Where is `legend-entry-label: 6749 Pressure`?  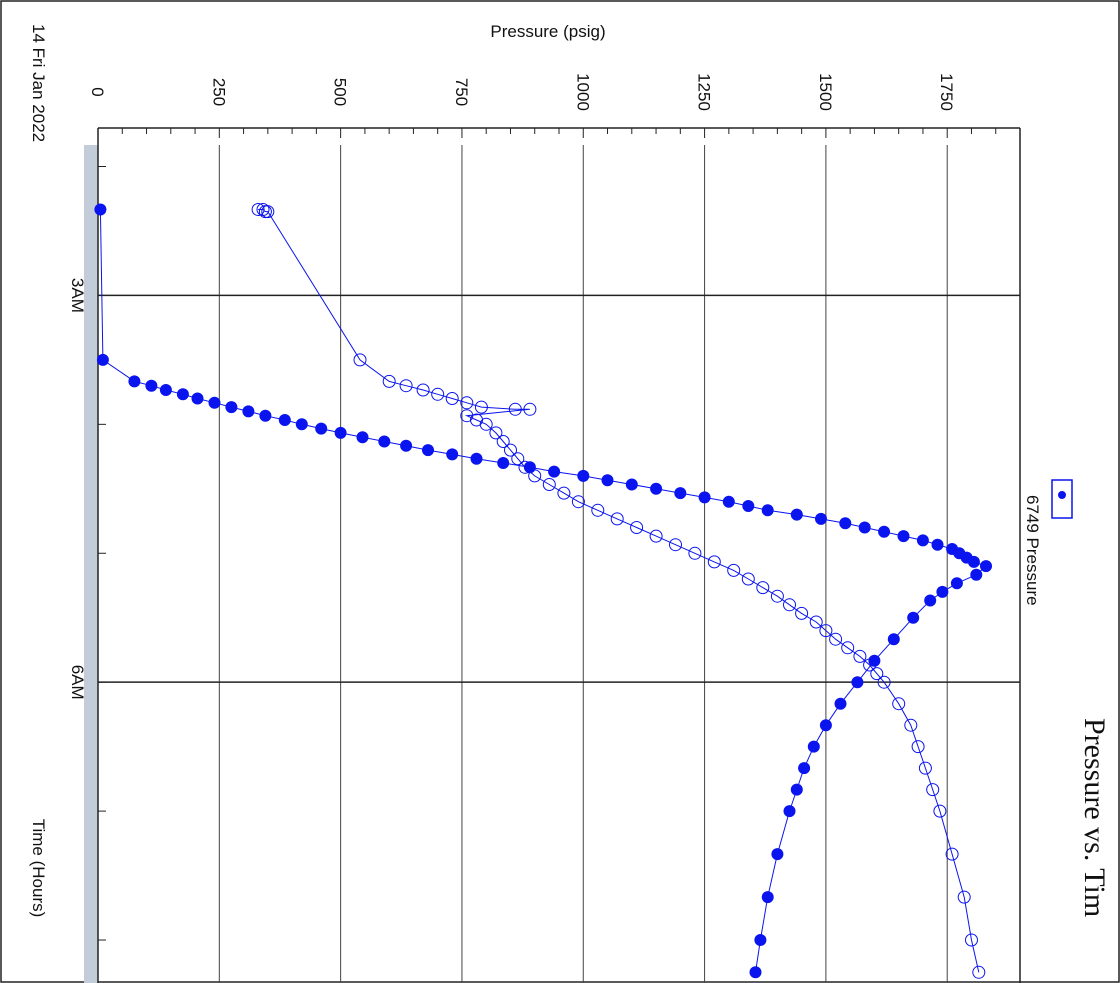
legend-entry-label: 6749 Pressure is located at coordinates (1032, 550).